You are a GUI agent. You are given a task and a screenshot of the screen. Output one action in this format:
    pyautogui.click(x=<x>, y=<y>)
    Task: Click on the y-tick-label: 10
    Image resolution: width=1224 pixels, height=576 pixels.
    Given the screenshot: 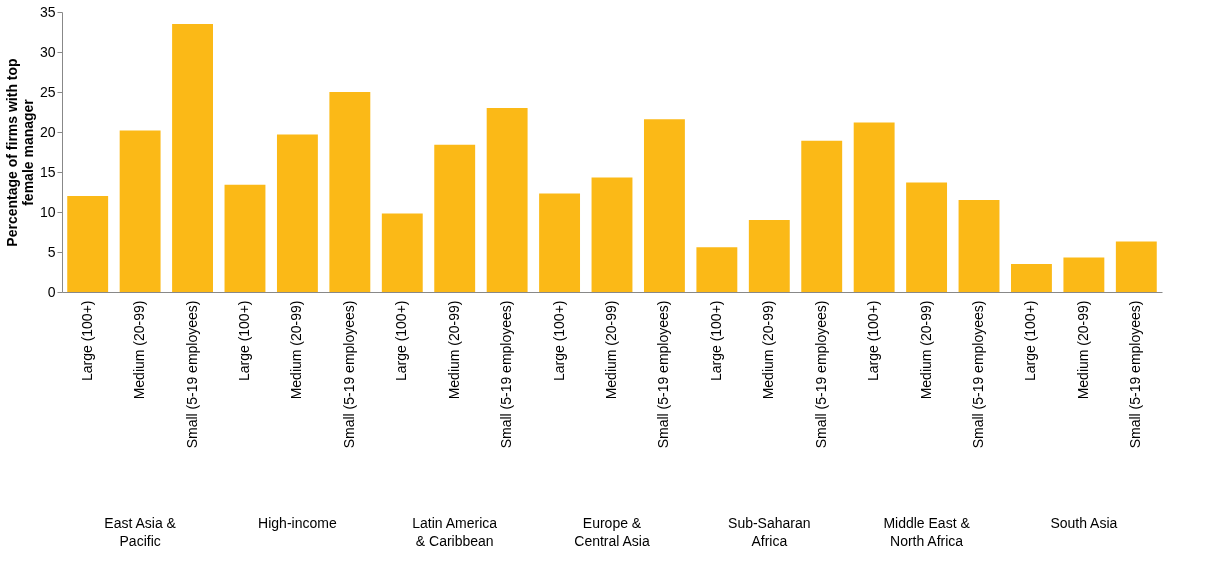 What is the action you would take?
    pyautogui.click(x=47, y=211)
    